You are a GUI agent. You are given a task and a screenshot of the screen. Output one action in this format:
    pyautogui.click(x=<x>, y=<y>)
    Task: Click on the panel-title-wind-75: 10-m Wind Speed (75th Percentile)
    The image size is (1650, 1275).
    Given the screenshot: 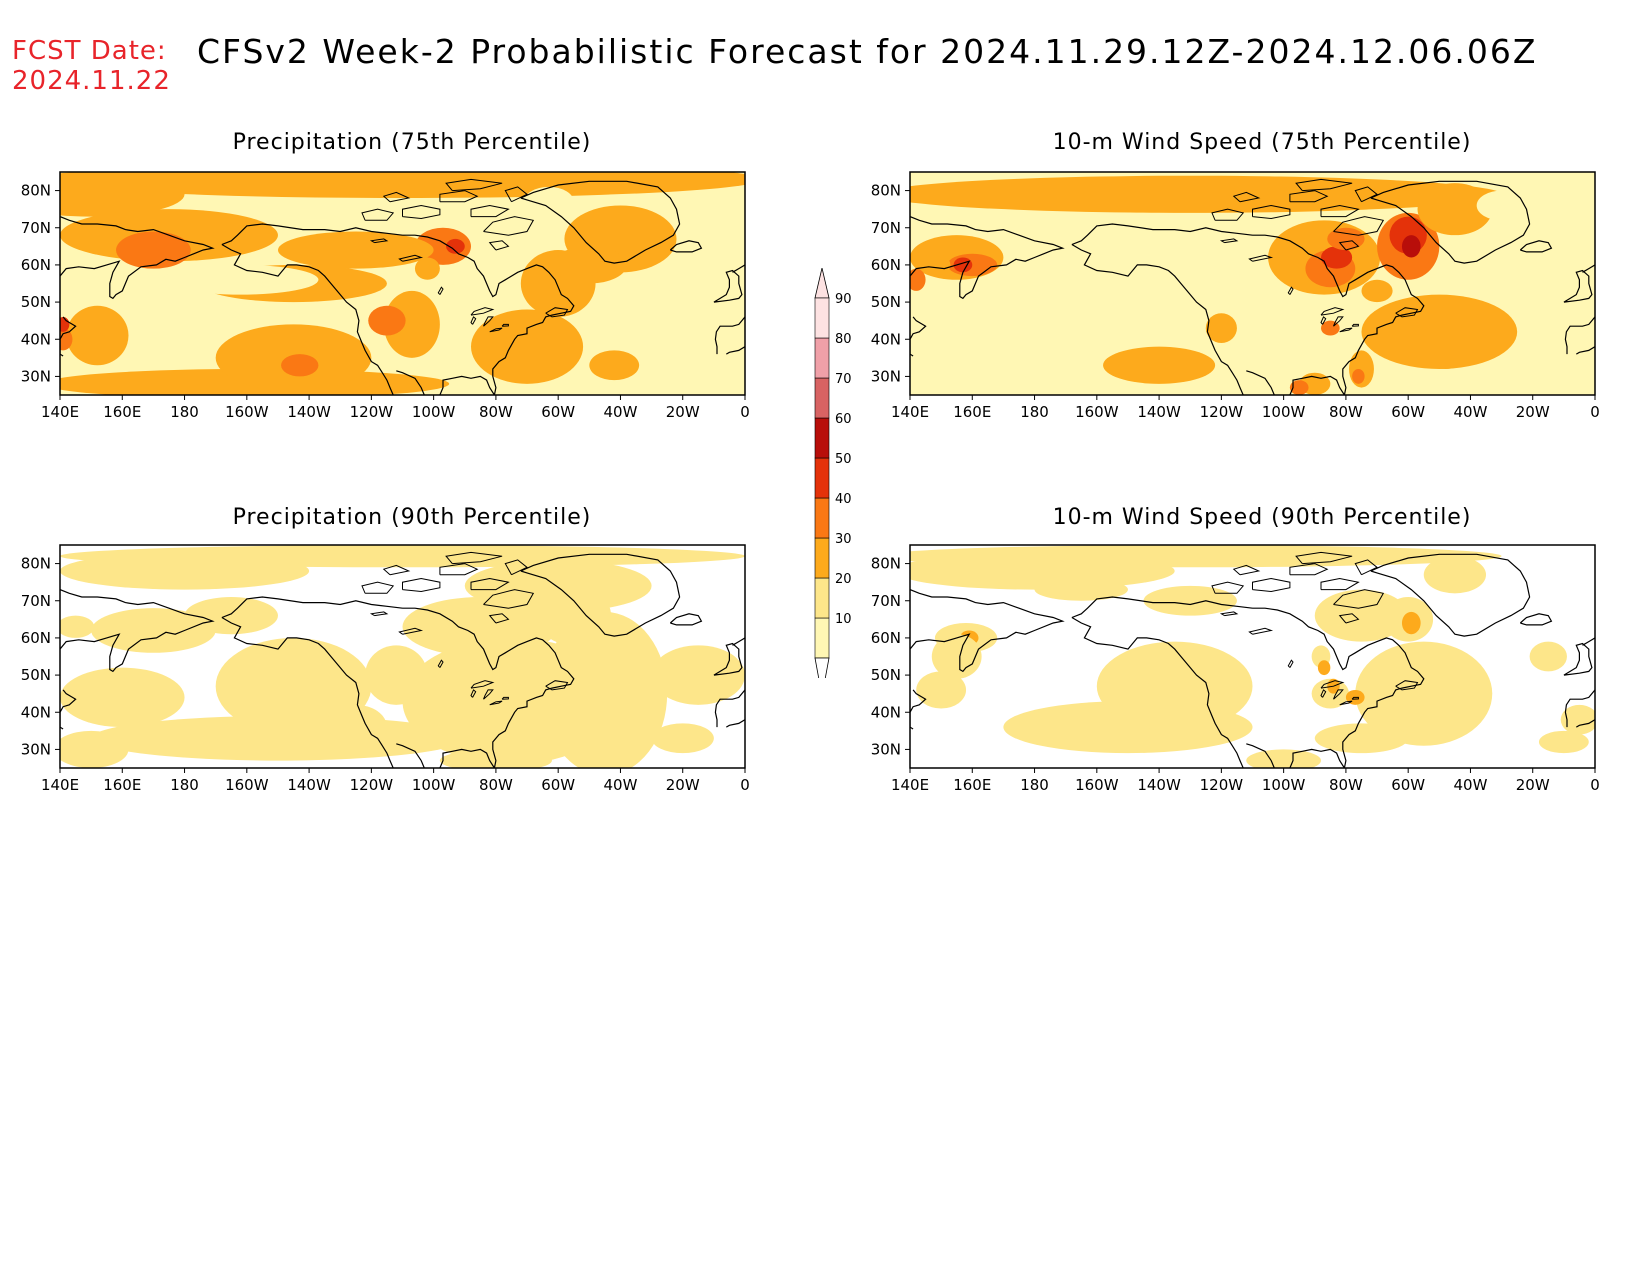 What is the action you would take?
    pyautogui.click(x=1262, y=142)
    